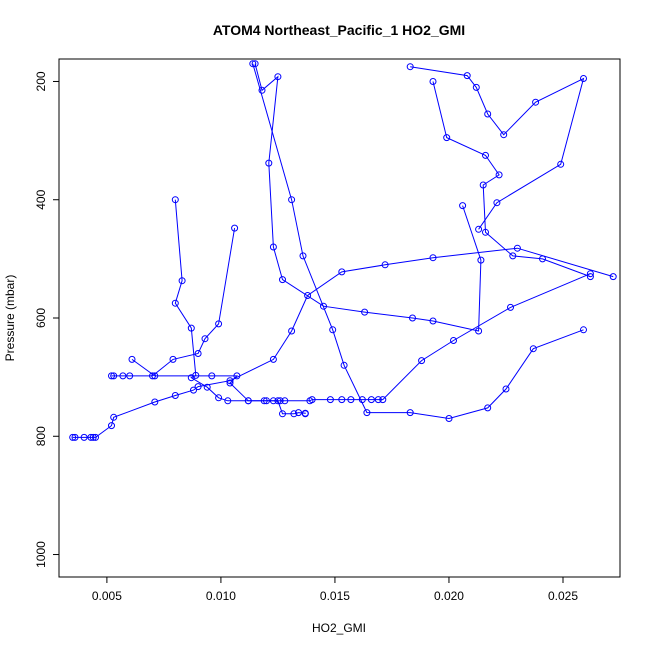  What do you see at coordinates (339, 30) in the screenshot?
I see `chart-title: ATOM4 Northeast_Pacific_1 HO2_GMI` at bounding box center [339, 30].